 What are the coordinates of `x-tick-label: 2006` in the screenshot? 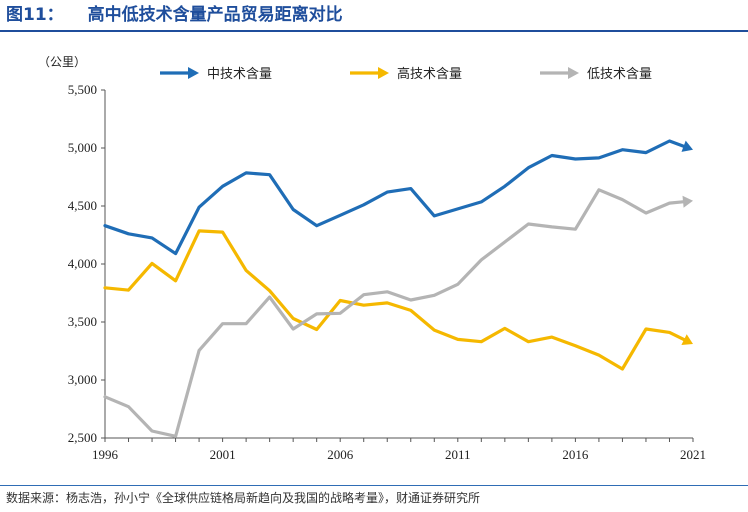 It's located at (340, 454).